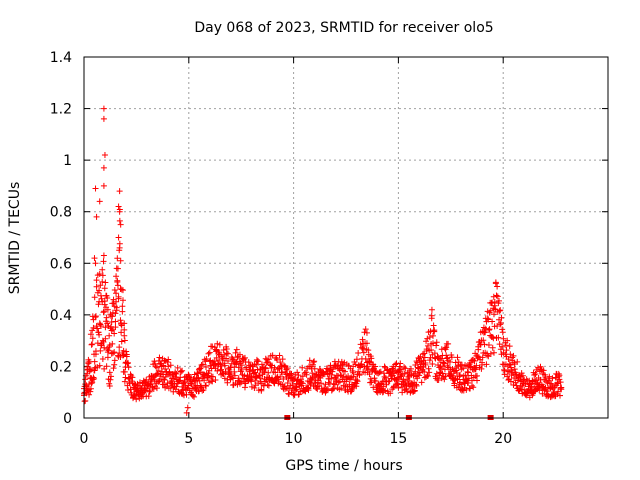 This screenshot has height=480, width=640. I want to click on x-tick-label: 15, so click(398, 439).